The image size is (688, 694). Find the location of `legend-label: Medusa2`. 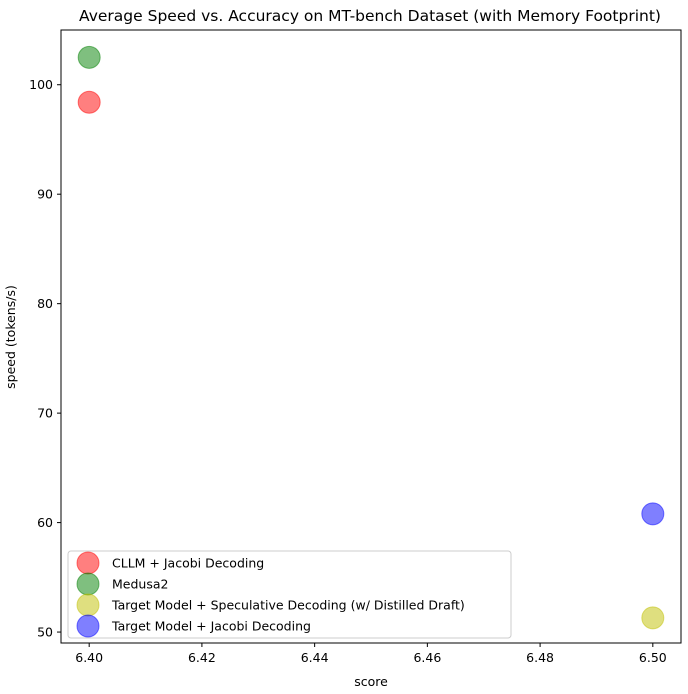

legend-label: Medusa2 is located at coordinates (140, 584).